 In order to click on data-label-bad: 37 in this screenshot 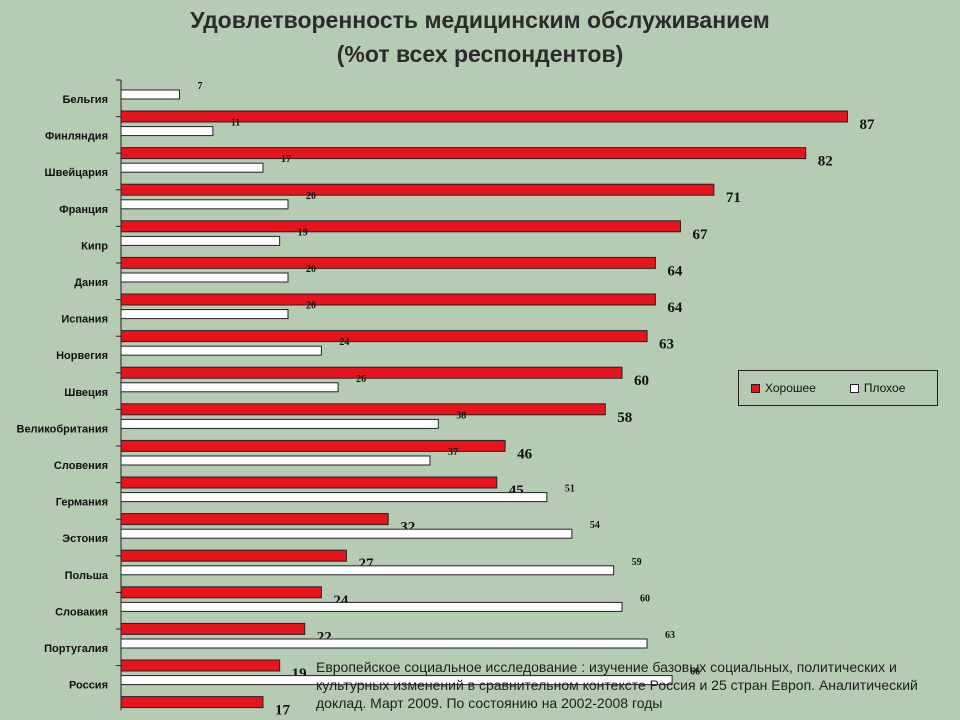, I will do `click(453, 452)`.